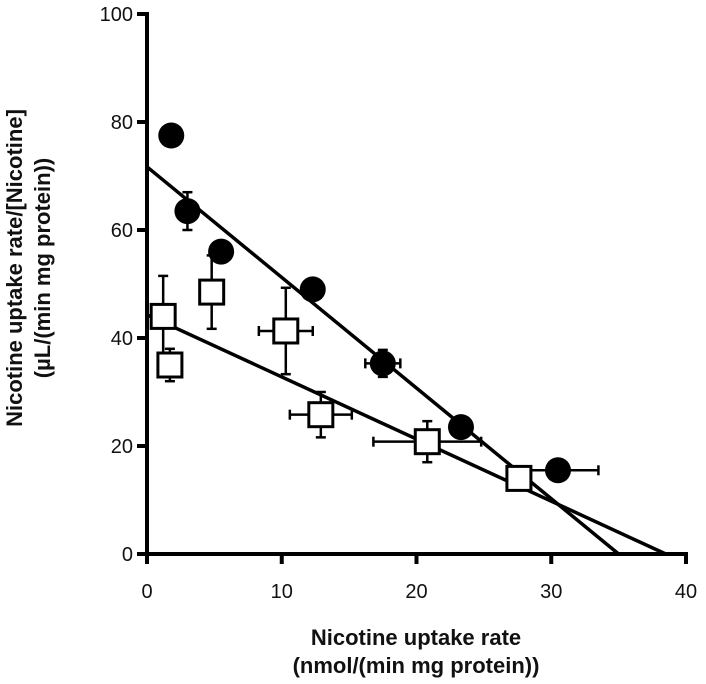 The height and width of the screenshot is (684, 706). Describe the element at coordinates (416, 665) in the screenshot. I see `x-axis-title-line-2: (nmol/(min mg protein))` at that location.